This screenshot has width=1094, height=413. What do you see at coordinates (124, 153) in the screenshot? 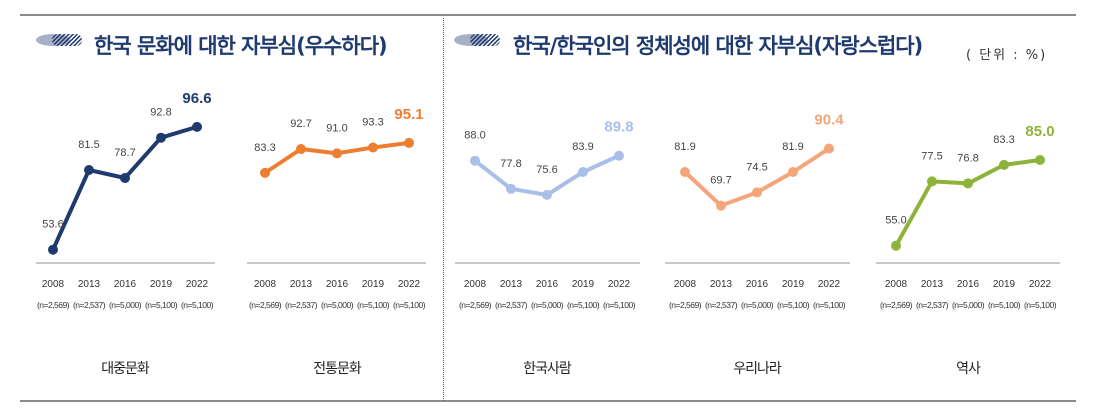
I see `data-label: 78.7` at bounding box center [124, 153].